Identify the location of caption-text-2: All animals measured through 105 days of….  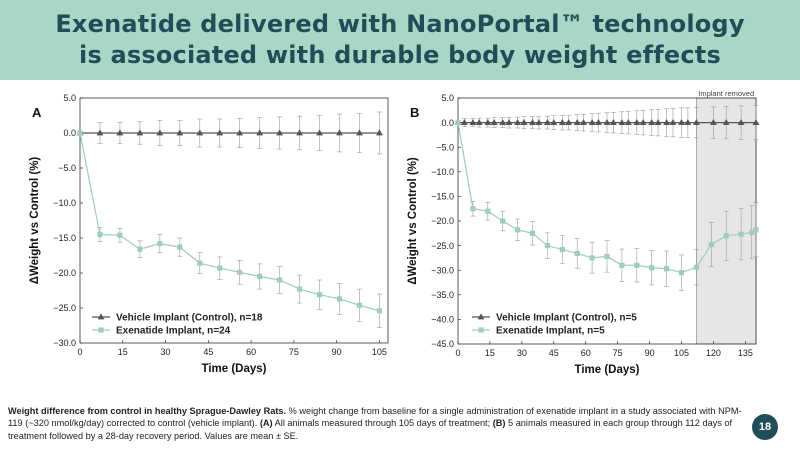
(382, 423).